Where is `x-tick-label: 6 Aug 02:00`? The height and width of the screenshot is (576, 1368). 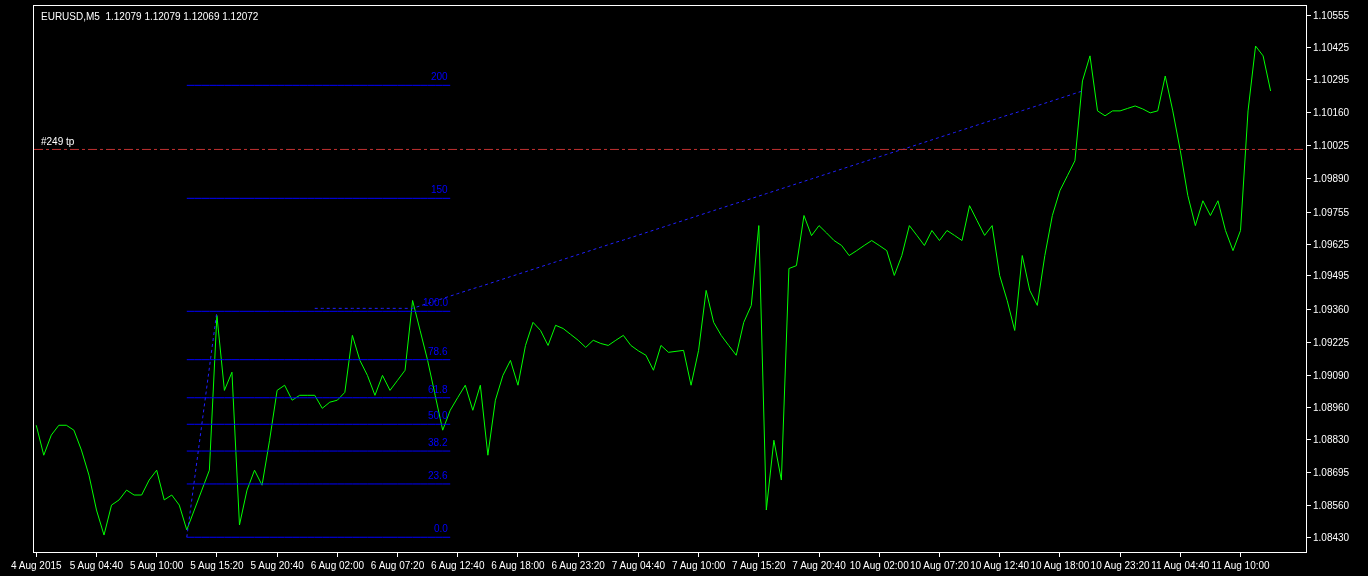 x-tick-label: 6 Aug 02:00 is located at coordinates (337, 565).